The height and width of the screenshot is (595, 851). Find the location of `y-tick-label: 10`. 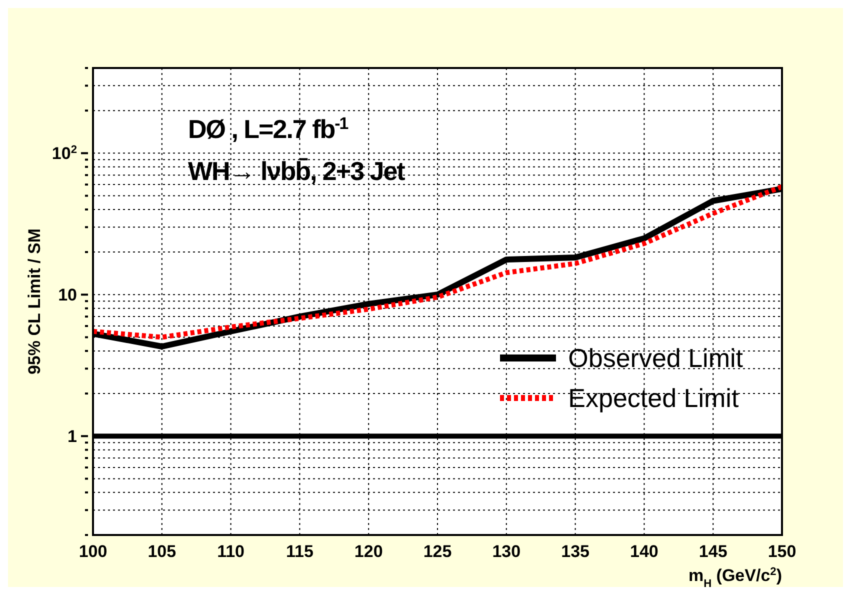

y-tick-label: 10 is located at coordinates (67, 295).